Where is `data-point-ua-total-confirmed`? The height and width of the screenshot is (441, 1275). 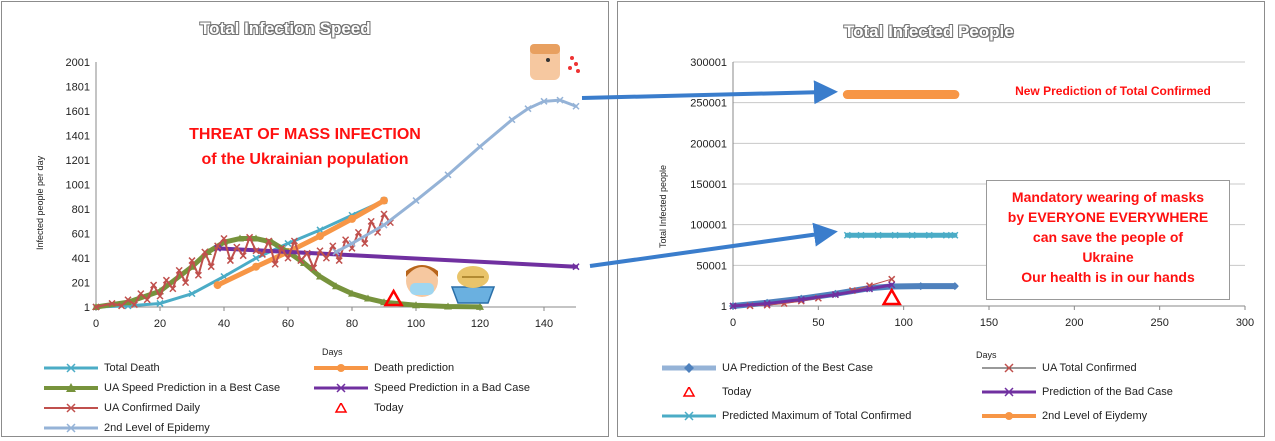
data-point-ua-total-confirmed is located at coordinates (892, 279).